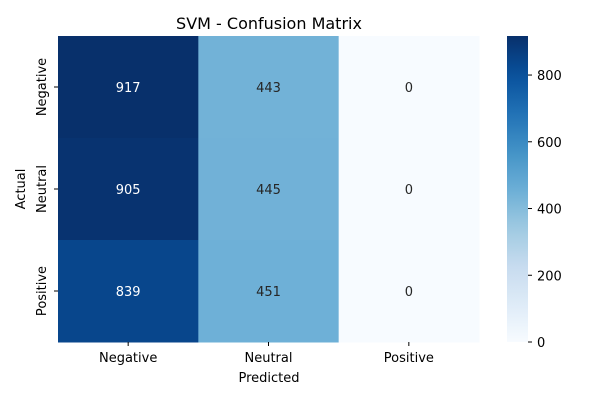  I want to click on cell-value-label: 839, so click(128, 292).